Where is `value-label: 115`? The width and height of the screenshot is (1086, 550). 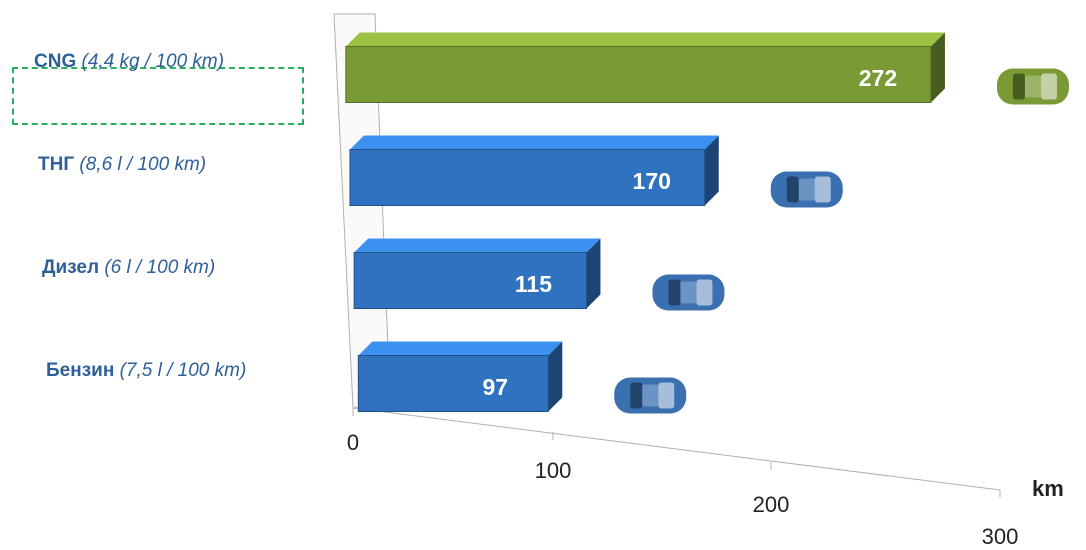
value-label: 115 is located at coordinates (533, 283).